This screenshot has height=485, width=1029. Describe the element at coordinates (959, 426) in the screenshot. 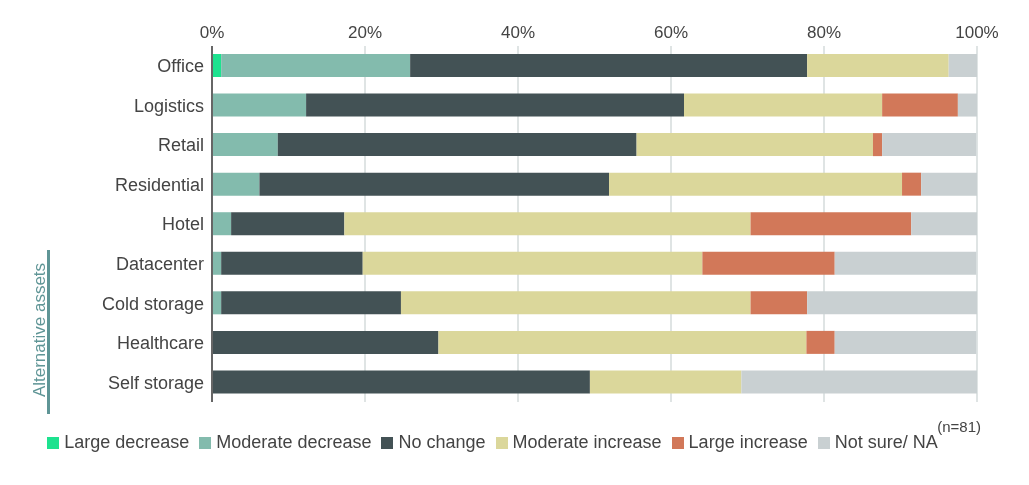

I see `text: (n=81)` at that location.